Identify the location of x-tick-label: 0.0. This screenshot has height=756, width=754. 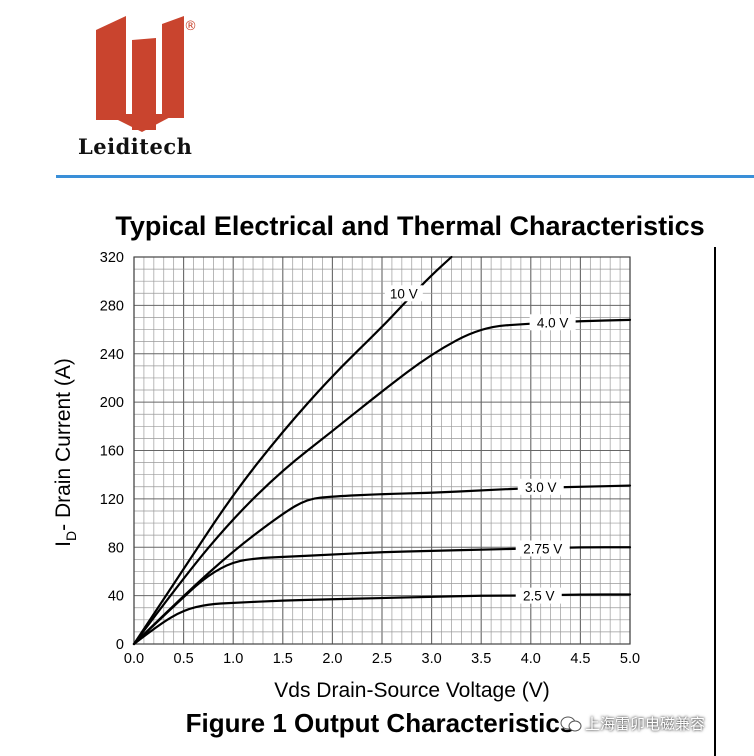
(134, 659).